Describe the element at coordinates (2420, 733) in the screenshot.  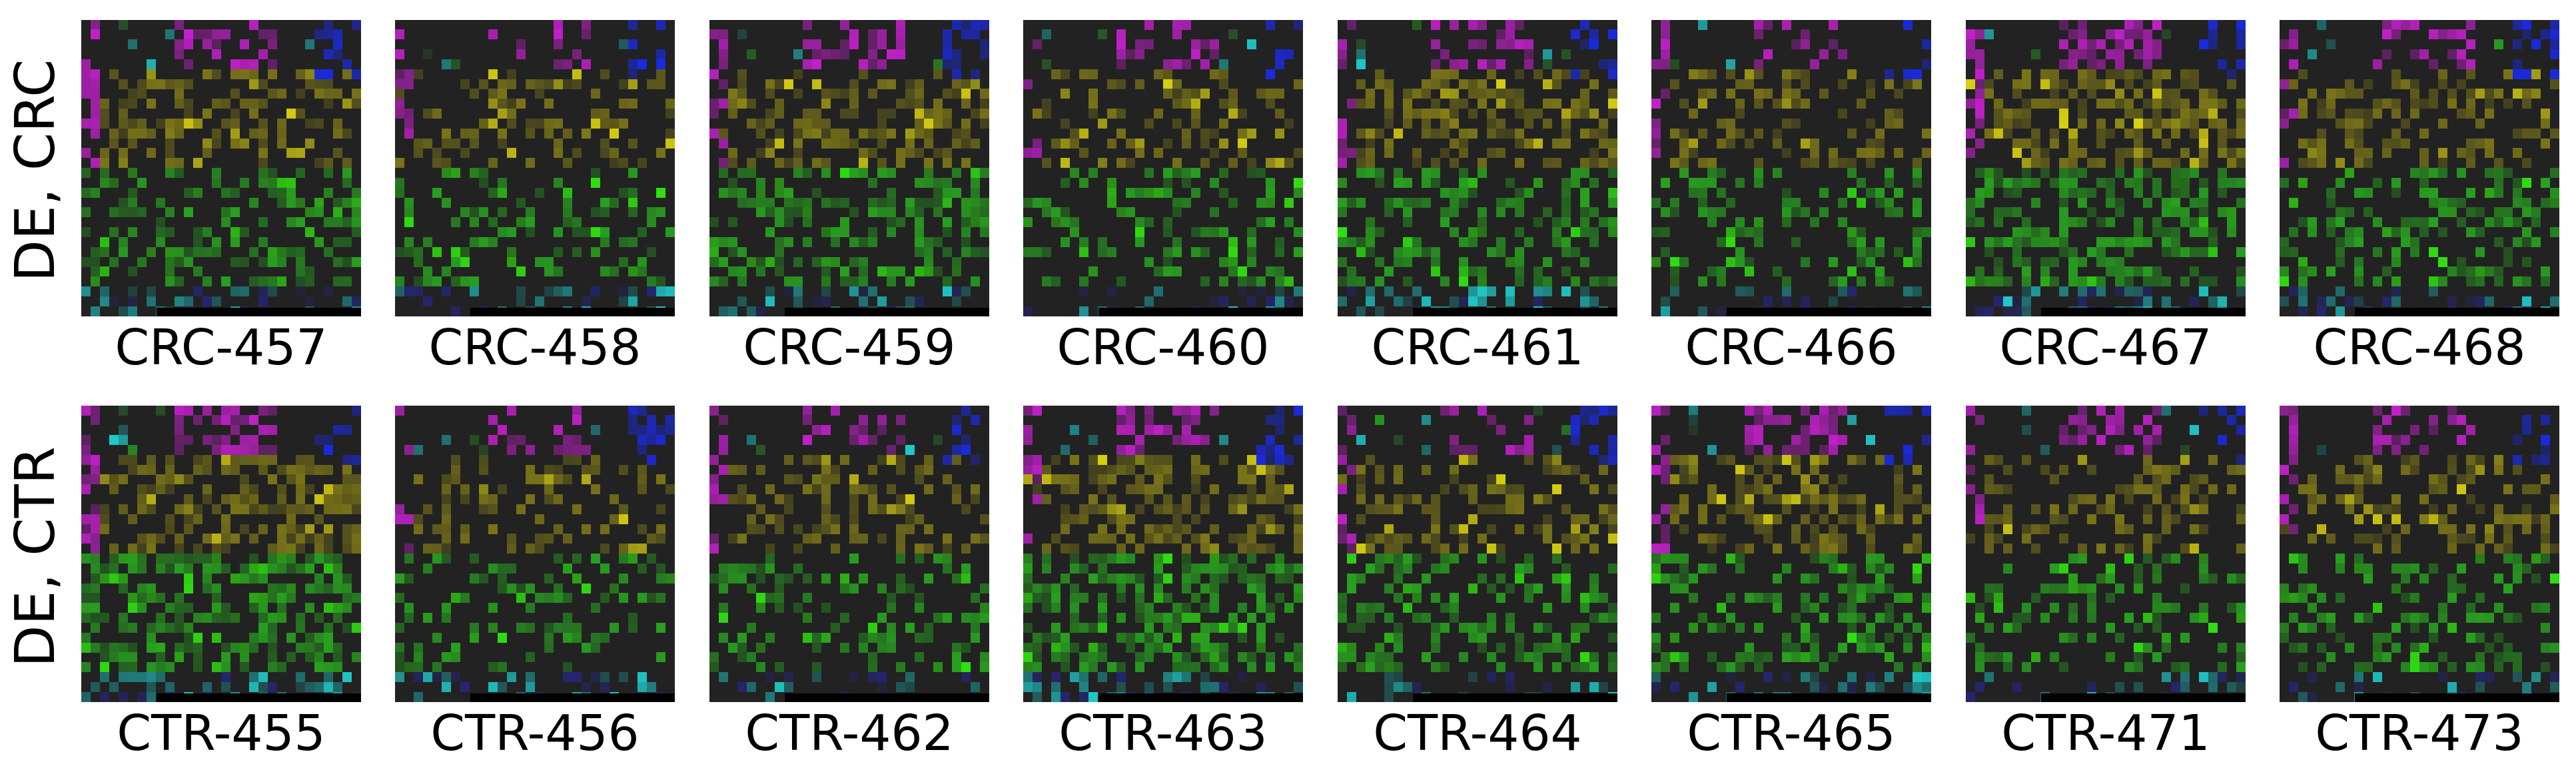
I see `panel-caption: CTR-473` at that location.